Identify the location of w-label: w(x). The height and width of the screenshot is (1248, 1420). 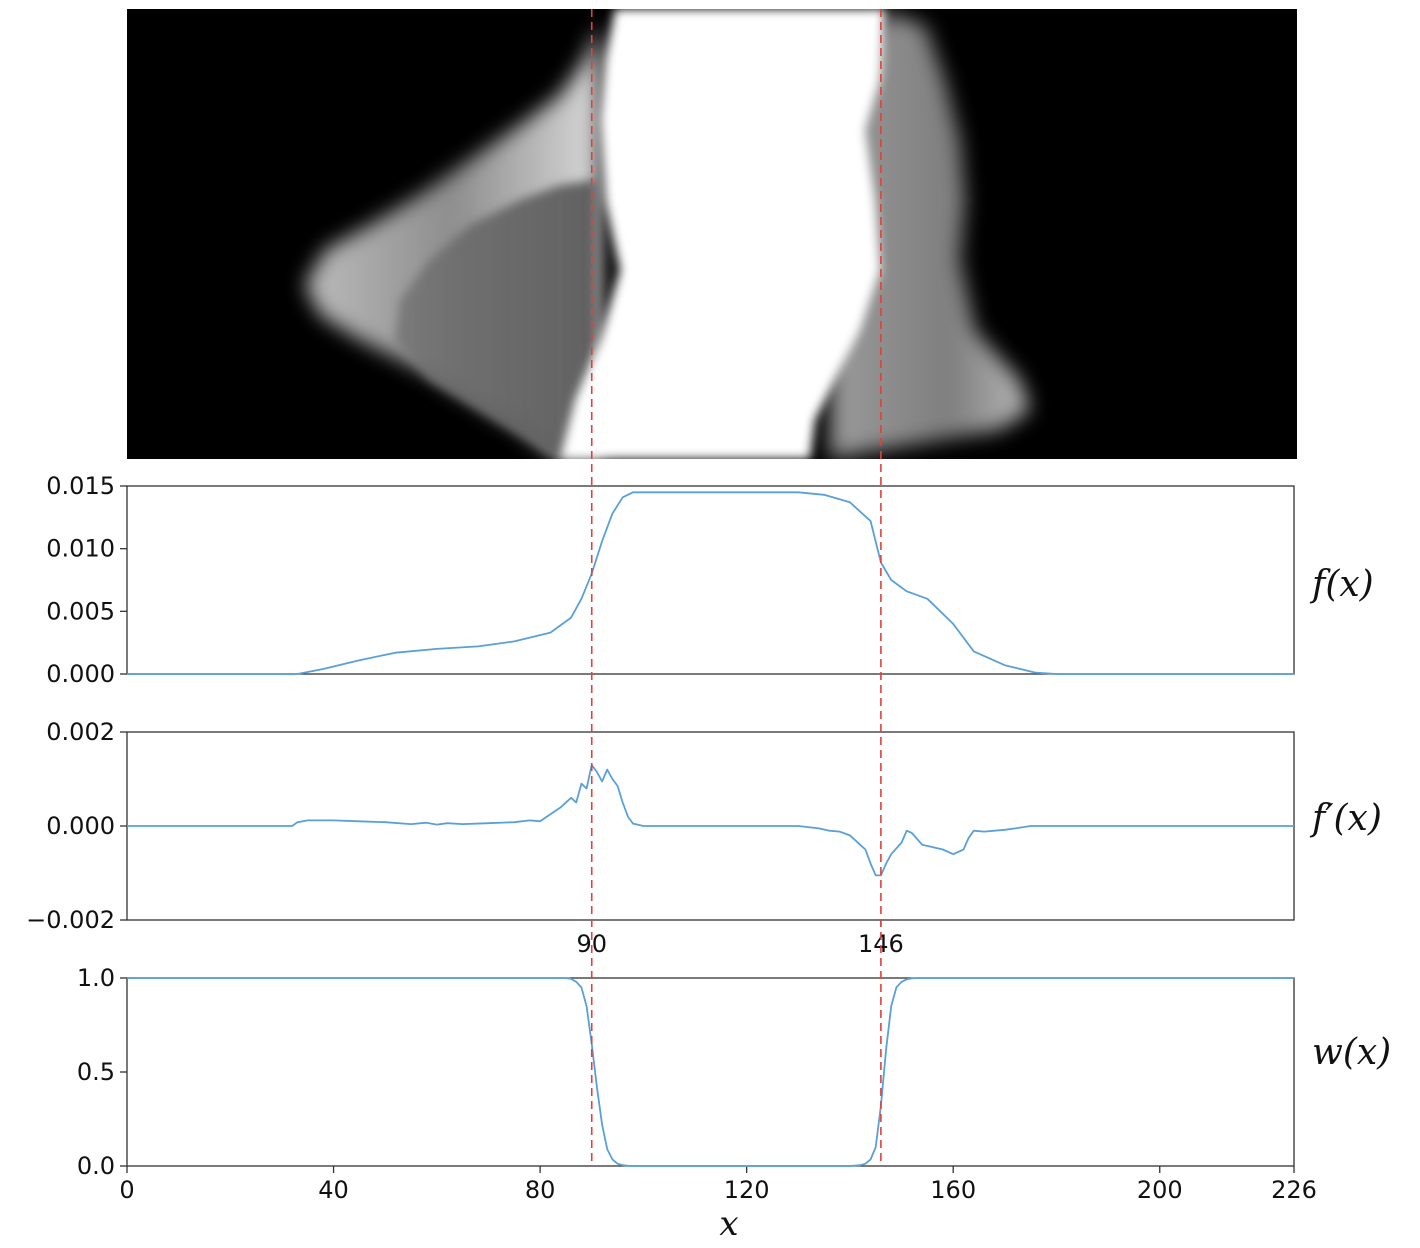
(1351, 1052).